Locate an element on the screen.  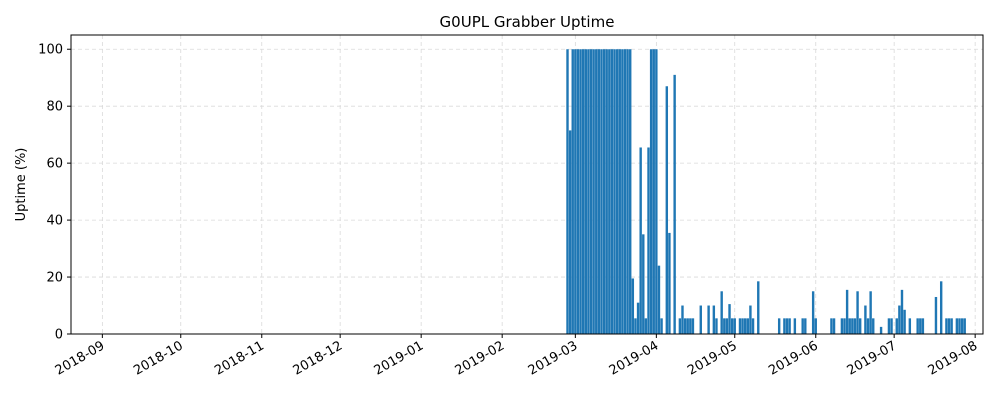
x-tick-label: 2018-12 is located at coordinates (318, 358).